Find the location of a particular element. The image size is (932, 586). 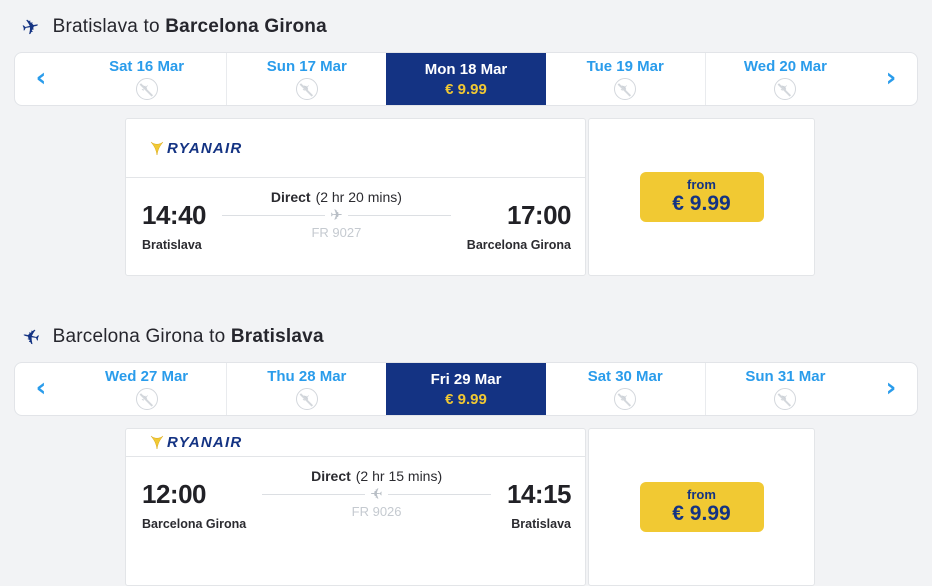

date-tab-label: Sat 30 Mar is located at coordinates (625, 376).